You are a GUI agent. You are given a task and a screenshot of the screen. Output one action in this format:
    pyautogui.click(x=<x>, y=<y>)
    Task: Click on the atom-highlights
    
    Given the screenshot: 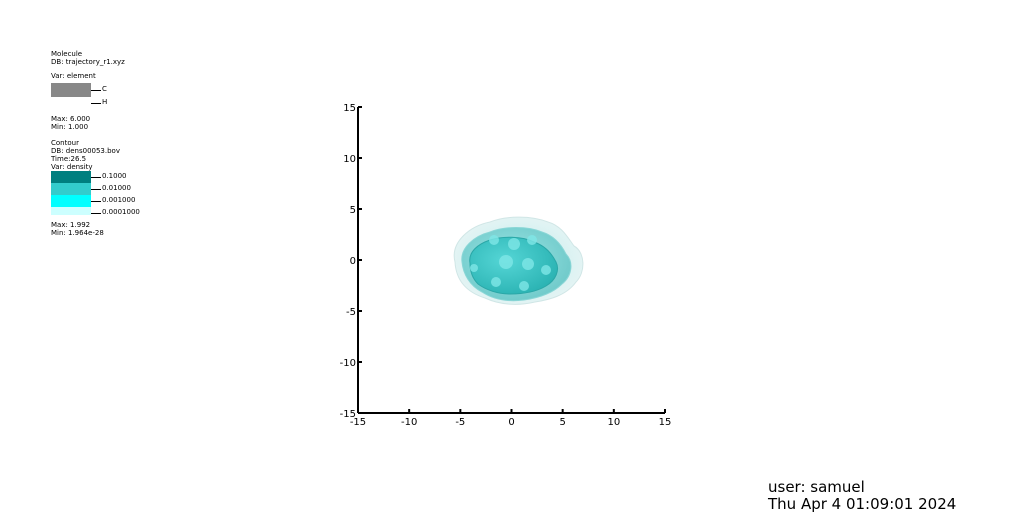 What is the action you would take?
    pyautogui.click(x=510, y=263)
    